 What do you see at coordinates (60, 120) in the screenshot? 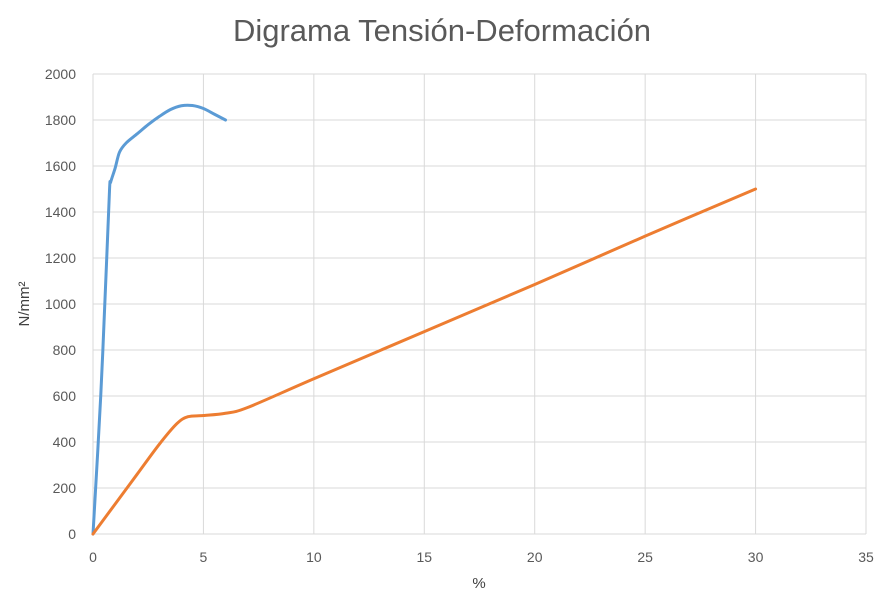
I see `y-tick-label: 1800` at bounding box center [60, 120].